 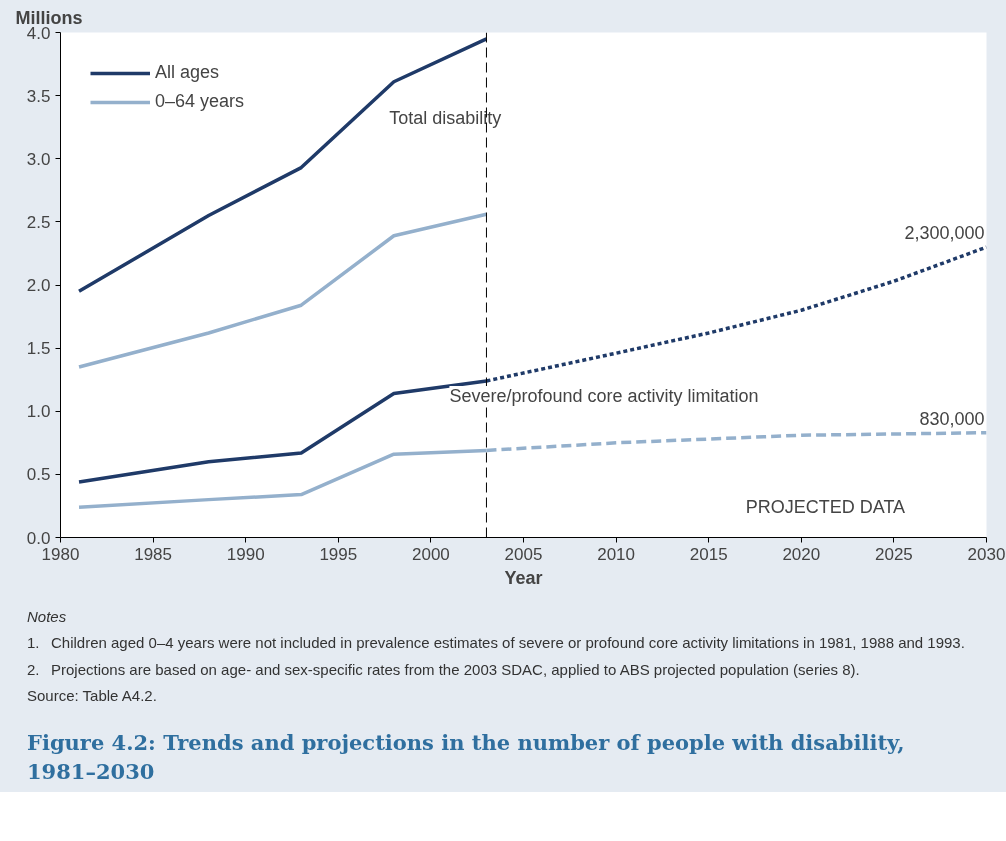 What do you see at coordinates (825, 507) in the screenshot?
I see `annotation: PROJECTED DATA` at bounding box center [825, 507].